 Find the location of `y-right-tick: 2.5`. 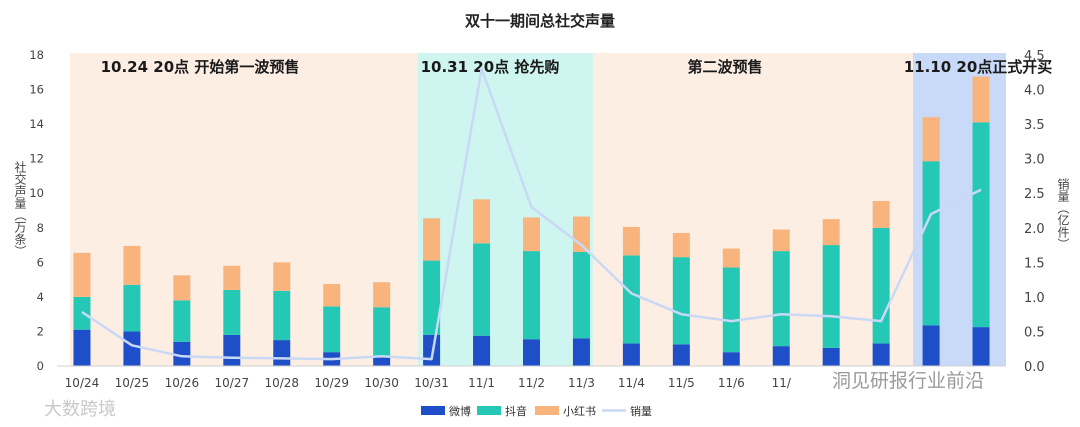

y-right-tick: 2.5 is located at coordinates (1034, 194).